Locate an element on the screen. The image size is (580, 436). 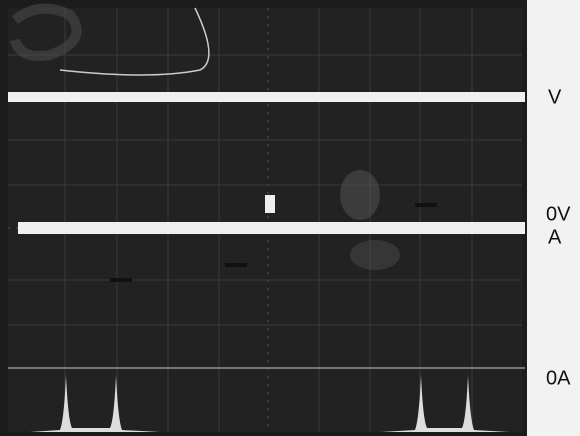
current-label: A is located at coordinates (555, 237).